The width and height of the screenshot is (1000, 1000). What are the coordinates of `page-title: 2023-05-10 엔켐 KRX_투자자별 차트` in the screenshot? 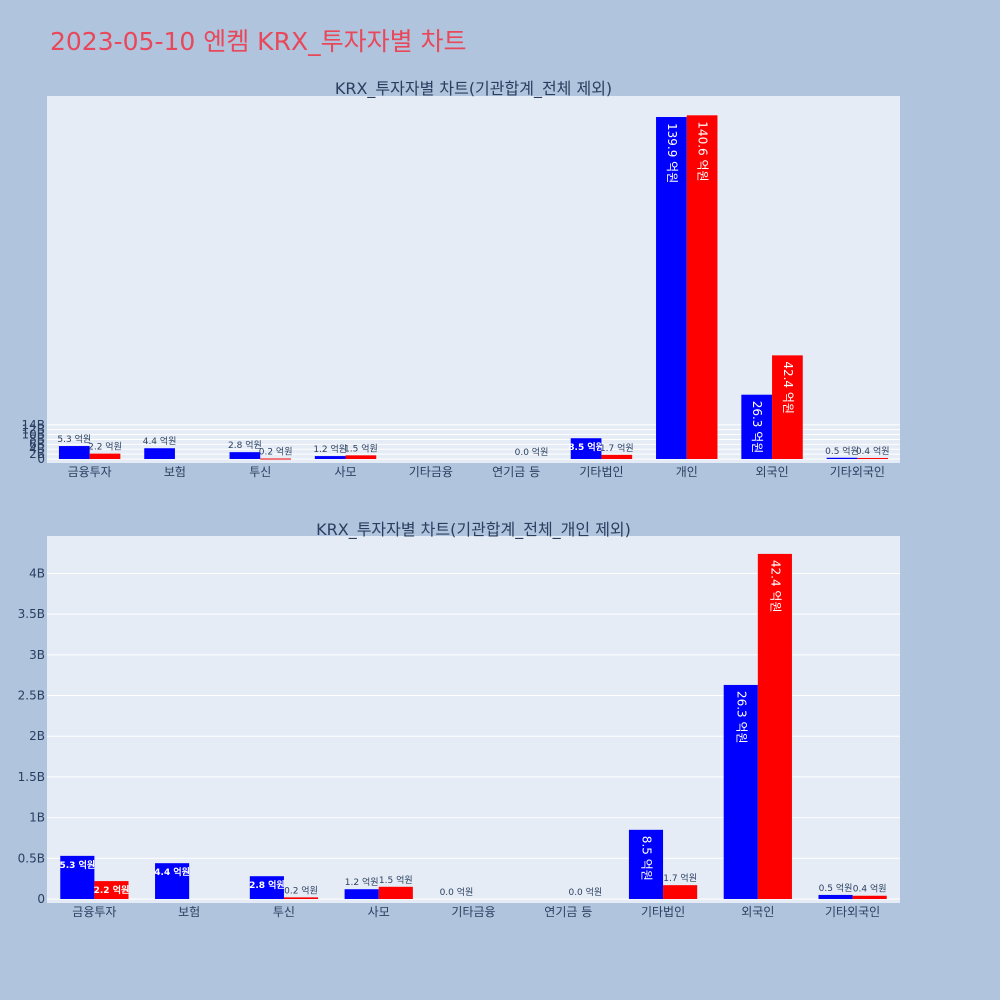 It's located at (258, 41).